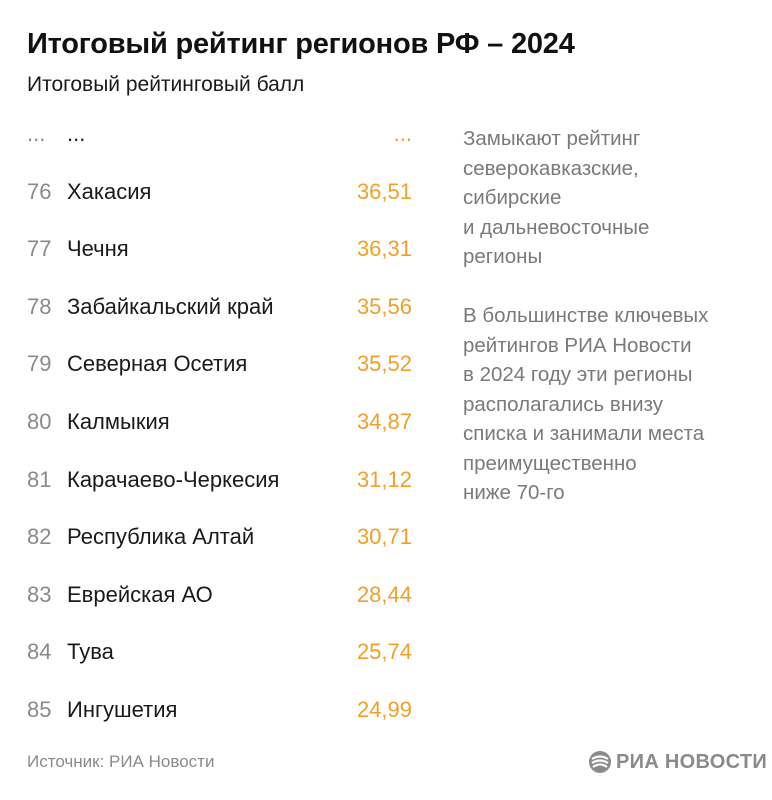 The image size is (772, 800). I want to click on row-region: Хакасия, so click(109, 191).